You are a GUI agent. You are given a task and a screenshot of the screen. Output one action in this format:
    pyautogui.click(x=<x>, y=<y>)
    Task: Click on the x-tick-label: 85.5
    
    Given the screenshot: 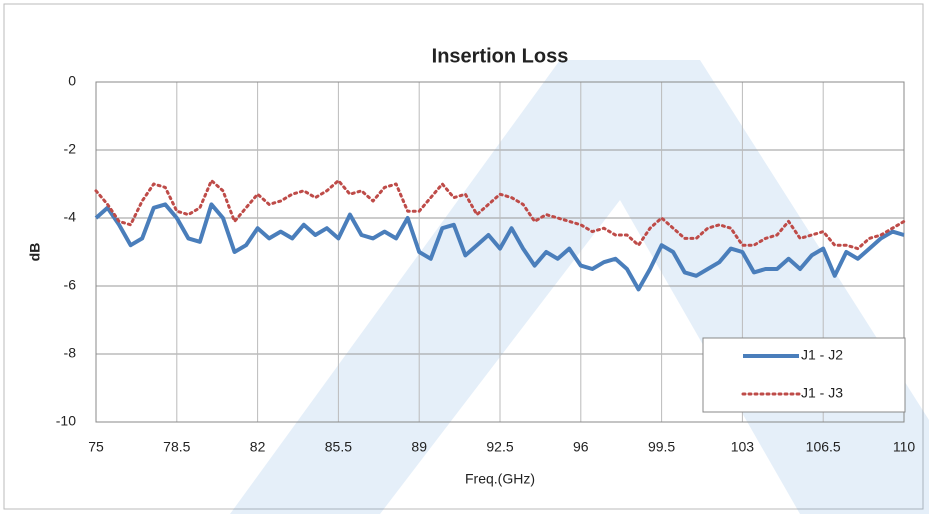 What is the action you would take?
    pyautogui.click(x=338, y=447)
    